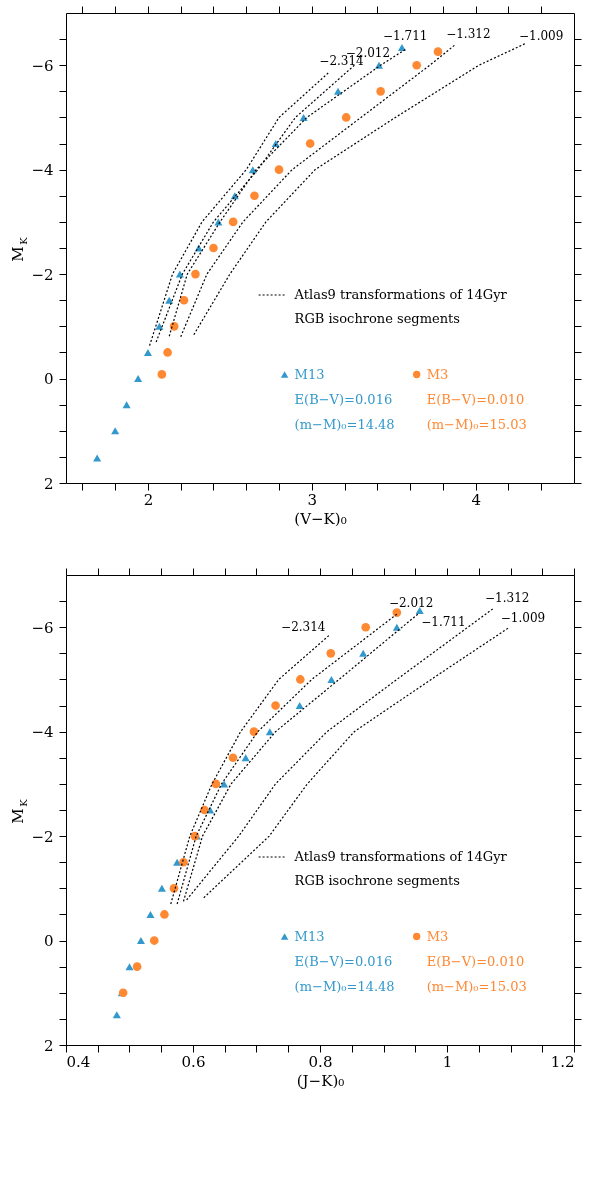 The height and width of the screenshot is (1181, 602). Describe the element at coordinates (312, 499) in the screenshot. I see `x-tick-label: 3` at that location.